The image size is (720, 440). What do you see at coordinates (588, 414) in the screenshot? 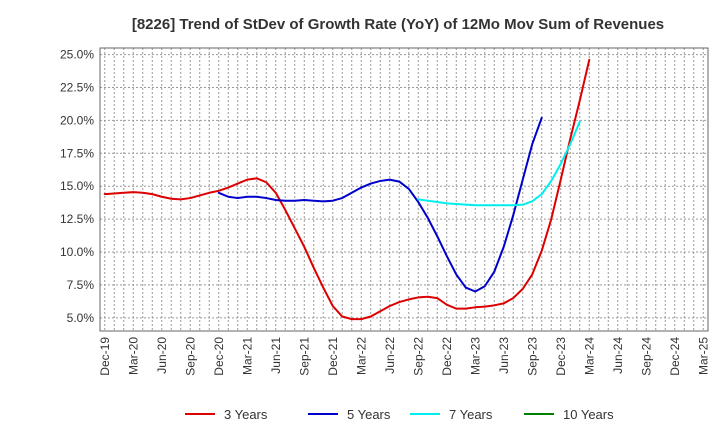
I see `legend-label: 10 Years` at bounding box center [588, 414].